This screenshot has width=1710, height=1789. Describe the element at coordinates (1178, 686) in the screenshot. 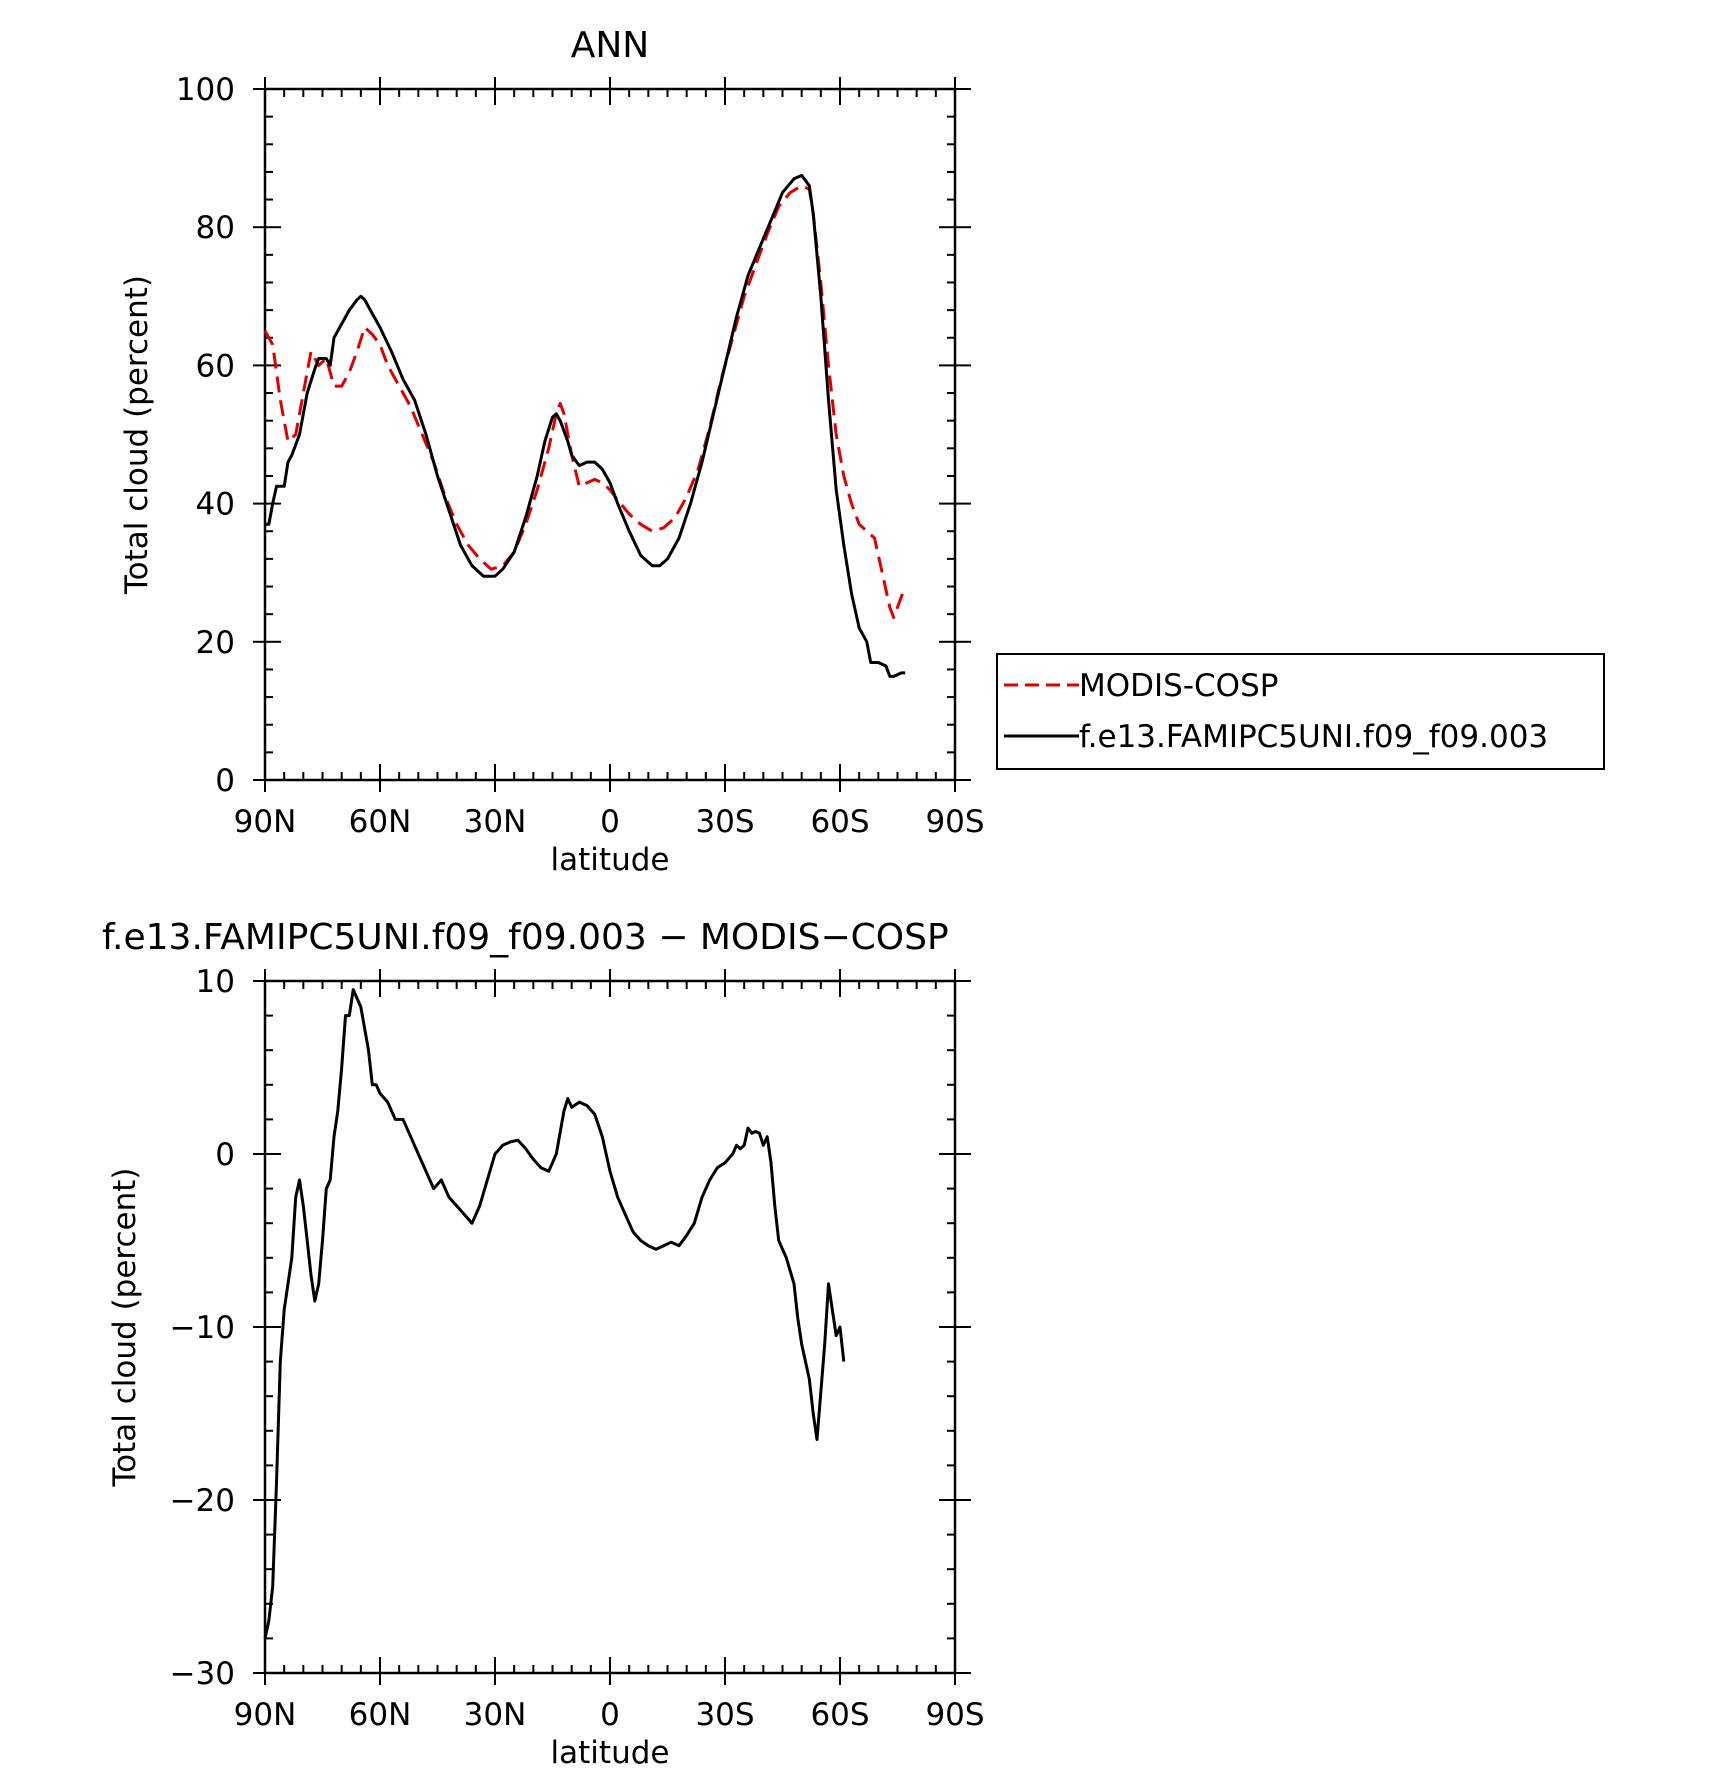

I see `legend-label: MODIS-COSP` at that location.